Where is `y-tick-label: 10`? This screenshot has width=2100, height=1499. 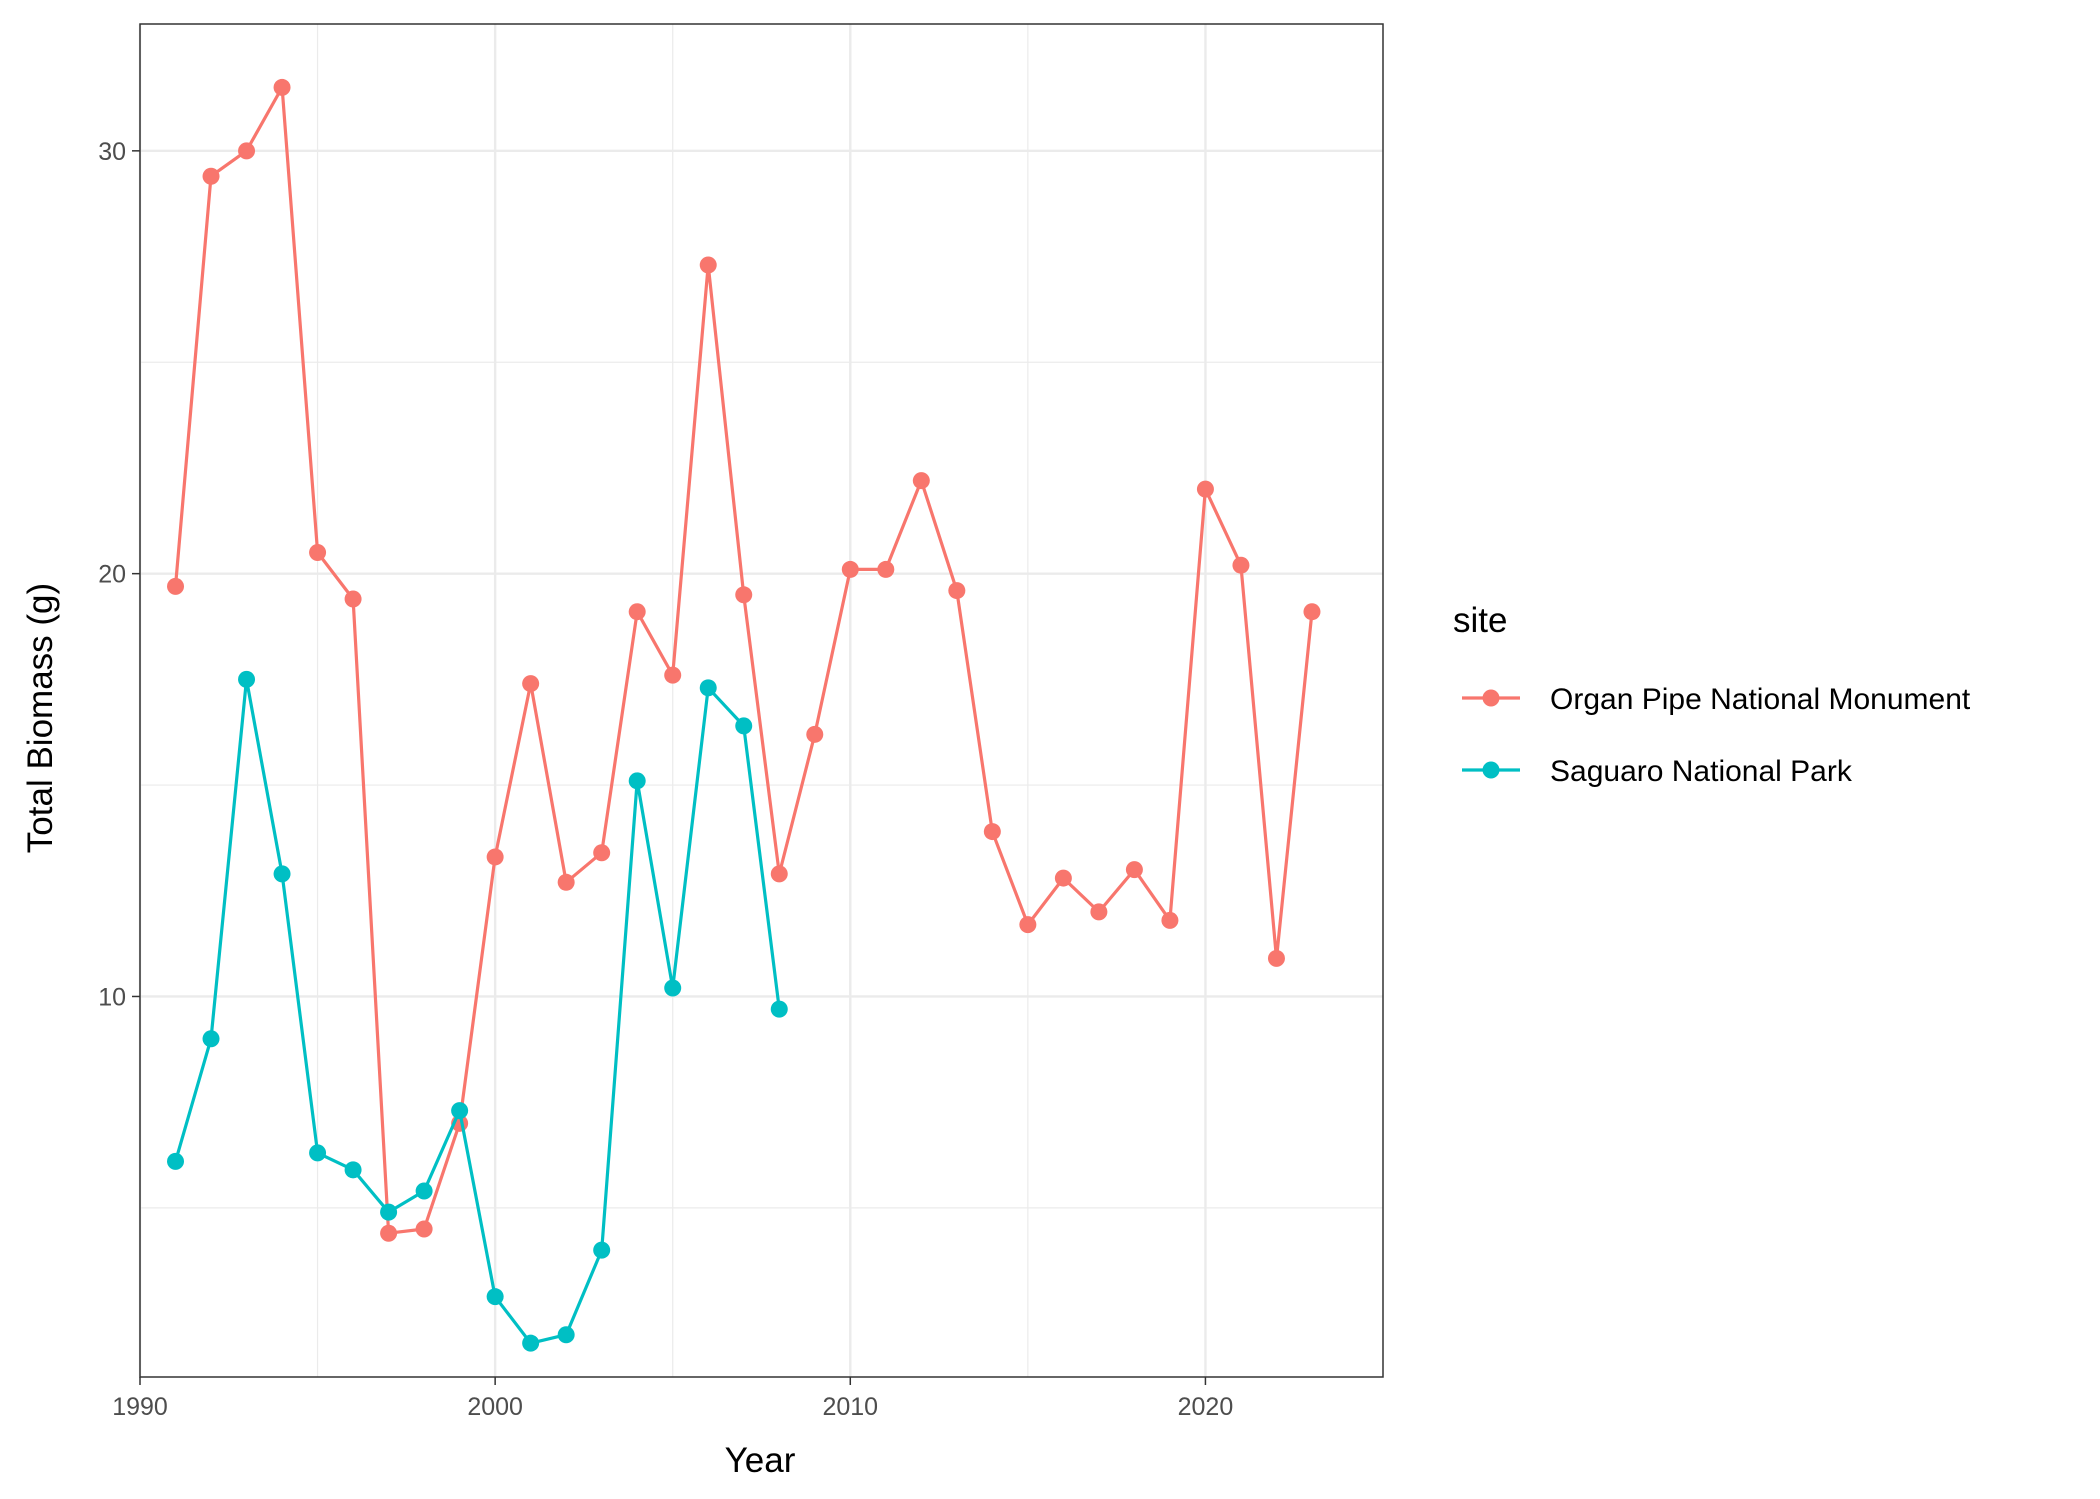
y-tick-label: 10 is located at coordinates (112, 997).